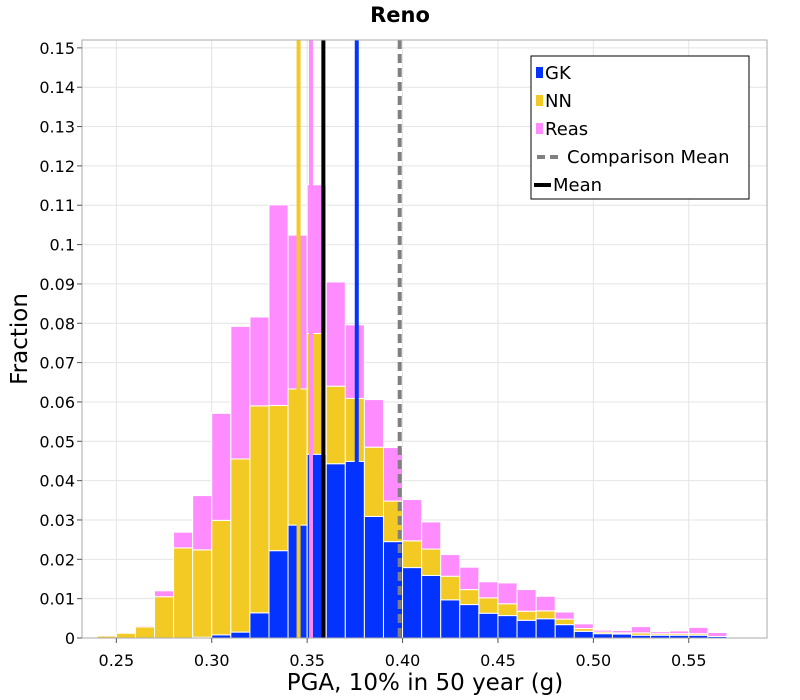 Image resolution: width=800 pixels, height=700 pixels. I want to click on x-tick-label: 0.50, so click(594, 660).